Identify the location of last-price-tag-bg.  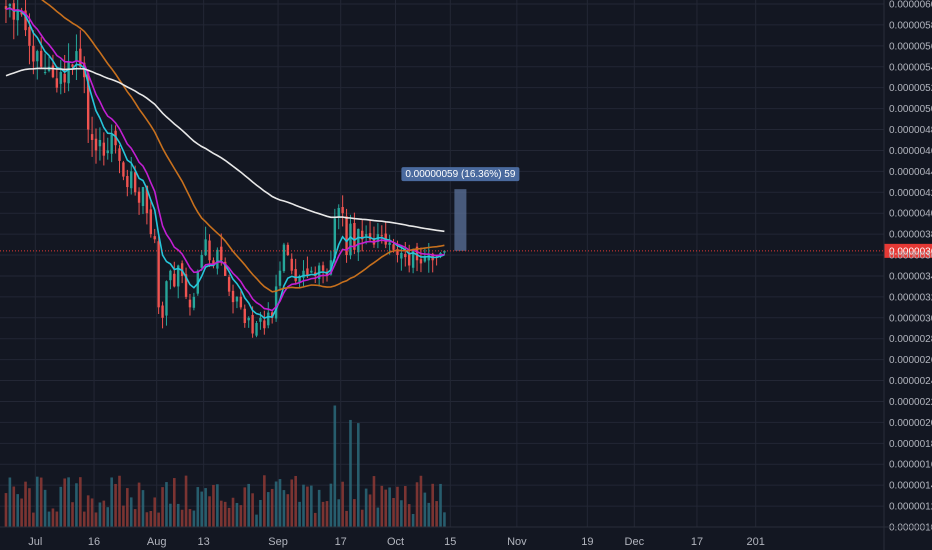
(908, 250).